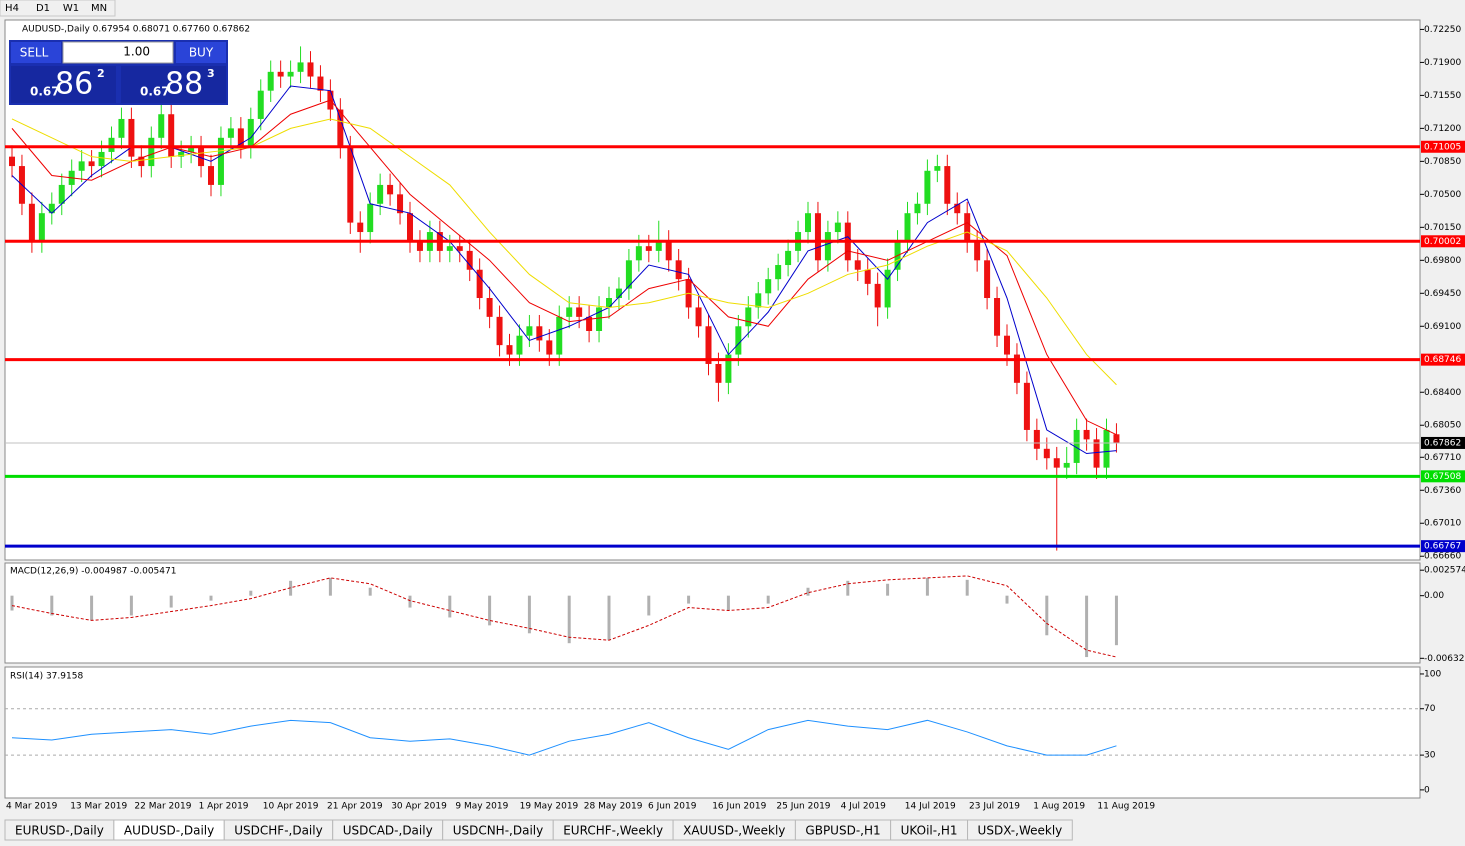 The image size is (1465, 846). I want to click on tab-label: USDCNH-,Daily, so click(498, 831).